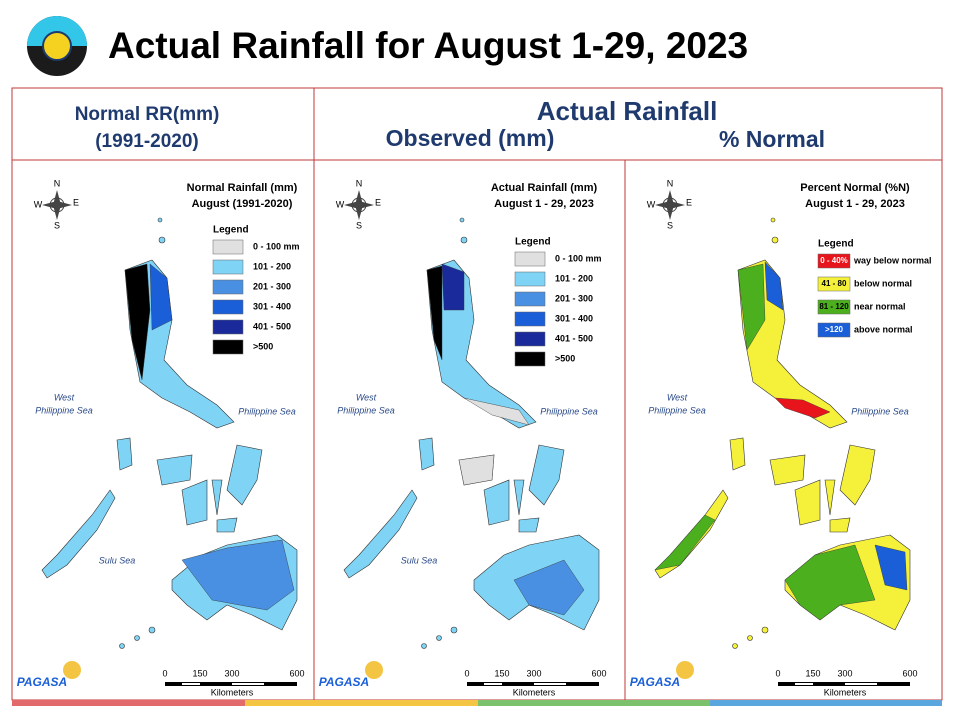  Describe the element at coordinates (242, 204) in the screenshot. I see `map-title: August (1991-2020)` at that location.